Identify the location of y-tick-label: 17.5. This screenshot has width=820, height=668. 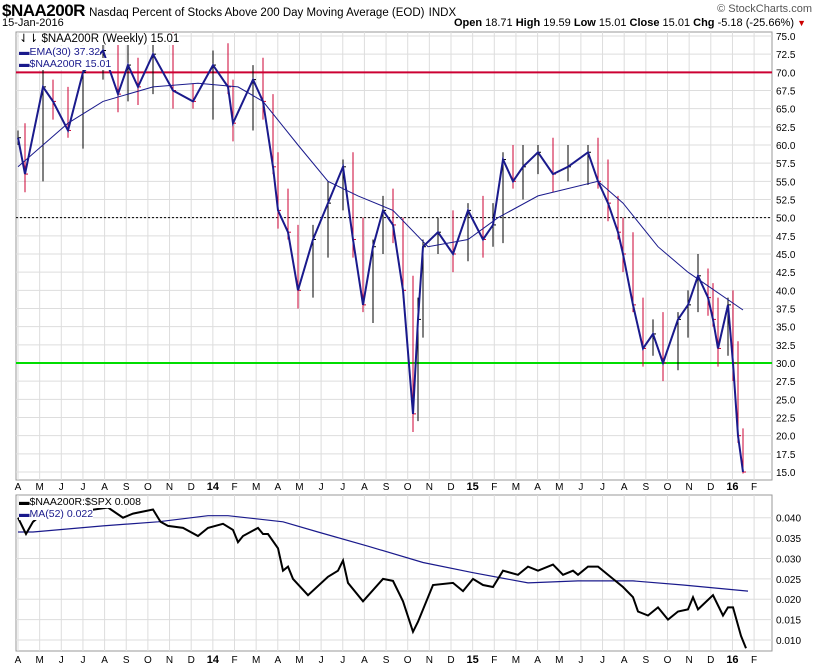
(786, 455).